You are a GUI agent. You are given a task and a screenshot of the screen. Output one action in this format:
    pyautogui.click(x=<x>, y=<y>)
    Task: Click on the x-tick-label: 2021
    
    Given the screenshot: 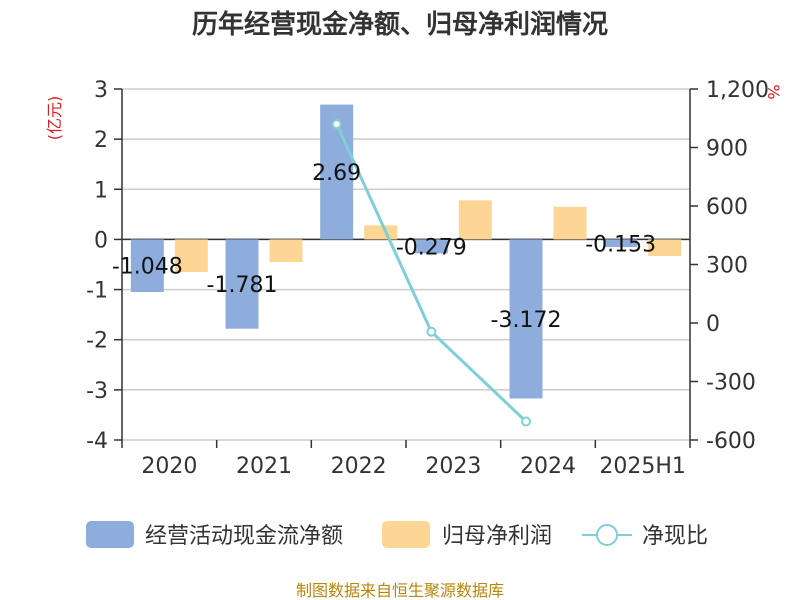 What is the action you would take?
    pyautogui.click(x=264, y=466)
    